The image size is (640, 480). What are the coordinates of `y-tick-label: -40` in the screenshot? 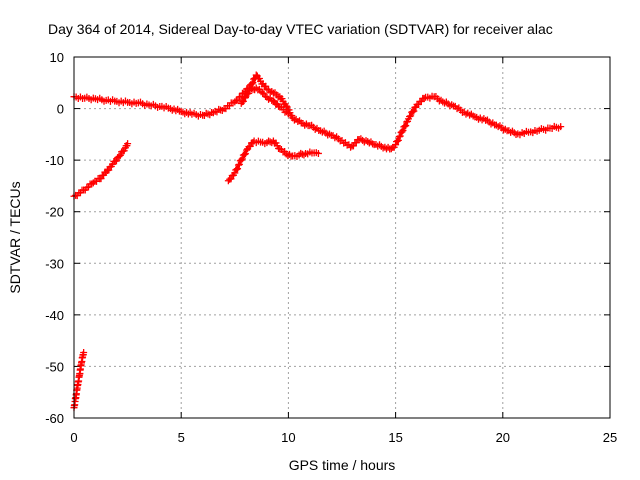 It's located at (54, 315).